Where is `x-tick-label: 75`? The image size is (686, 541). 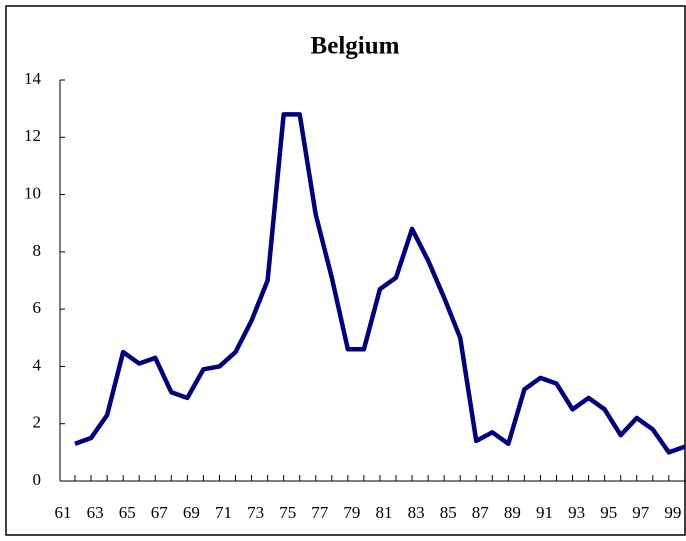 x-tick-label: 75 is located at coordinates (287, 512).